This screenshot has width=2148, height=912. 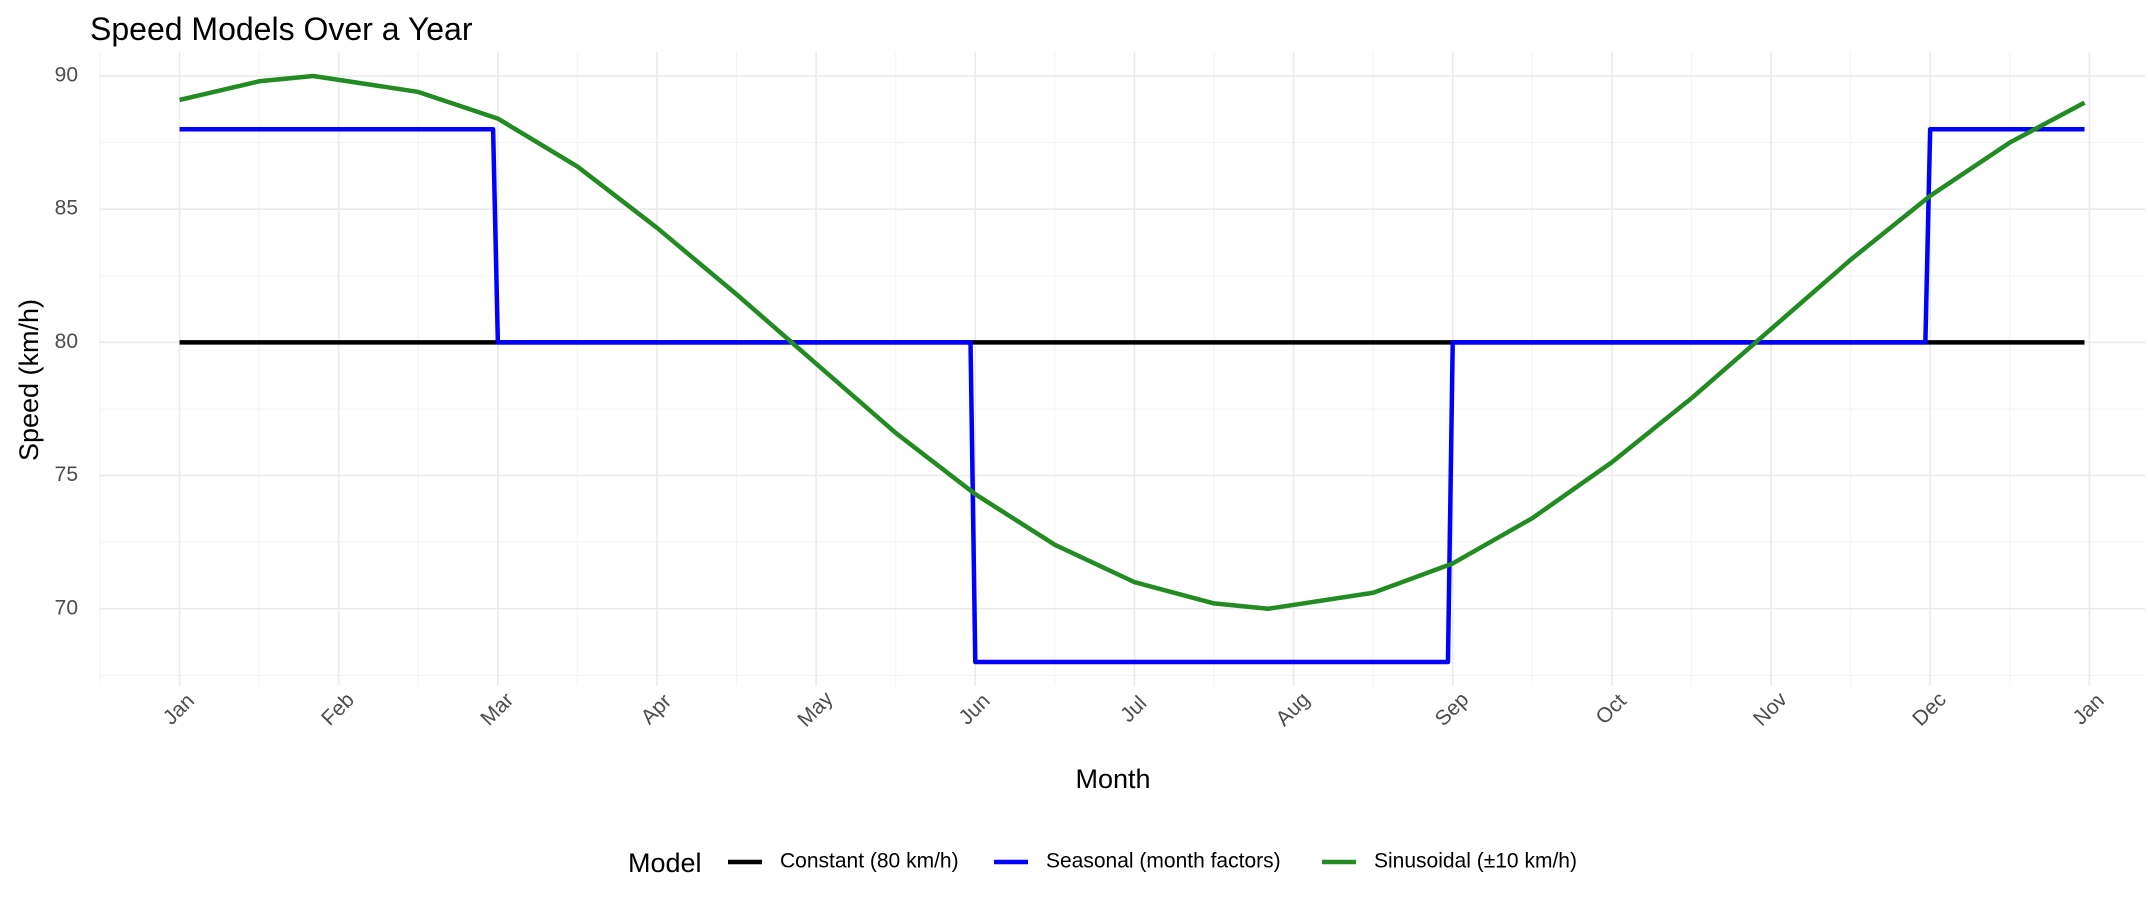 What do you see at coordinates (869, 861) in the screenshot?
I see `legend-label-1: Constant (80 km/h)` at bounding box center [869, 861].